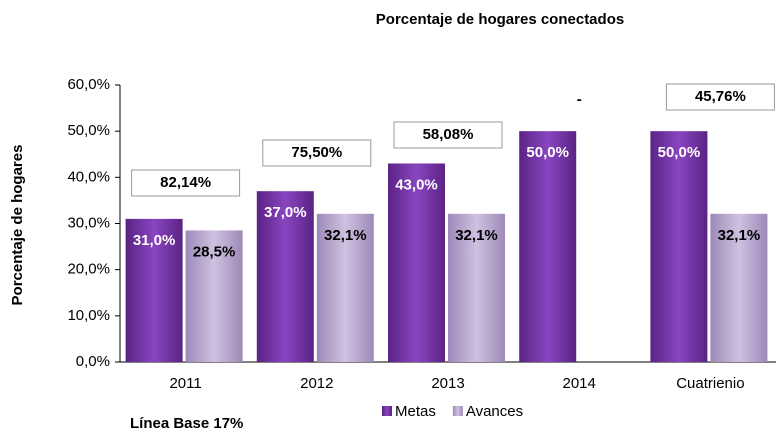  Describe the element at coordinates (447, 383) in the screenshot. I see `x-tick-label: 2013` at that location.